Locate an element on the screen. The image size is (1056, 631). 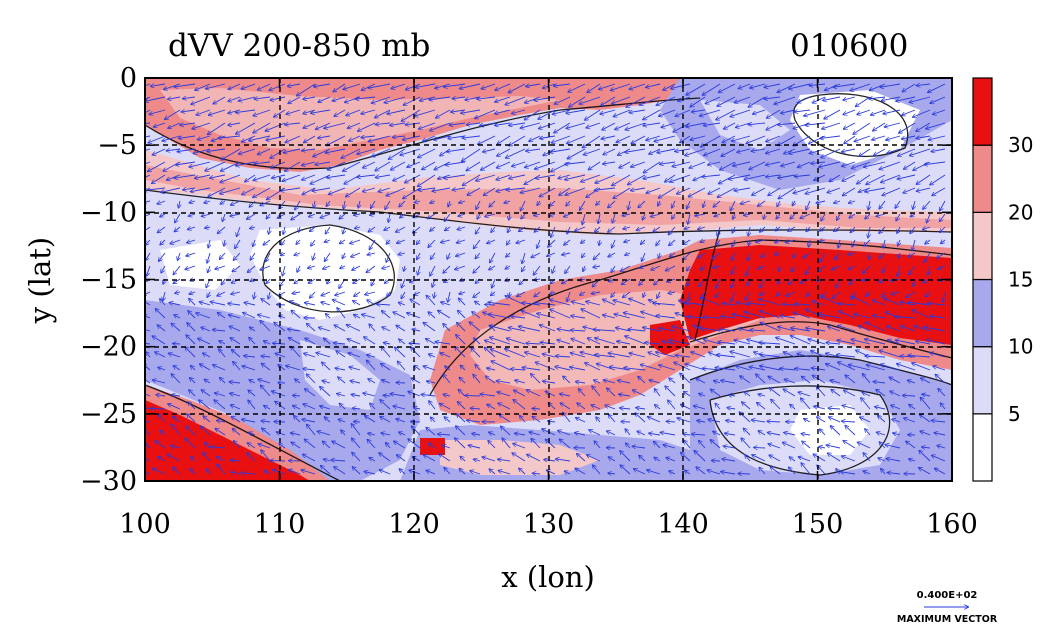
max-vector-label: MAXIMUM VECTOR is located at coordinates (947, 619).